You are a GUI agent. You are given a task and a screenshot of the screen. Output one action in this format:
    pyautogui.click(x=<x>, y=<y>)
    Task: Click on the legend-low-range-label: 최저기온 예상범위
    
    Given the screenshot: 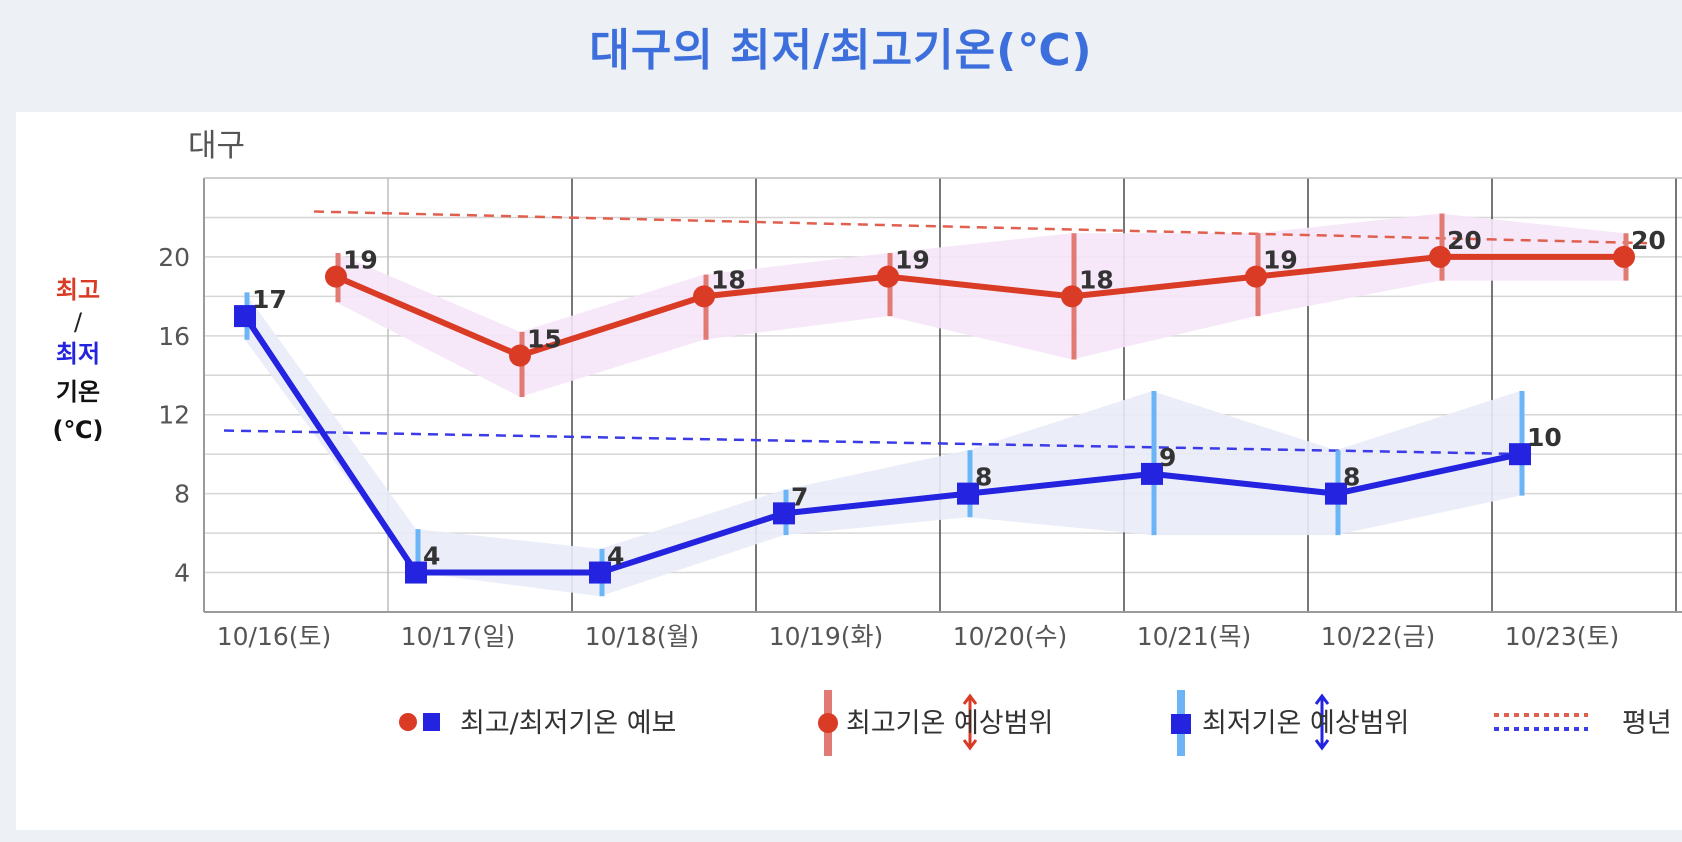 What is the action you would take?
    pyautogui.click(x=1305, y=723)
    